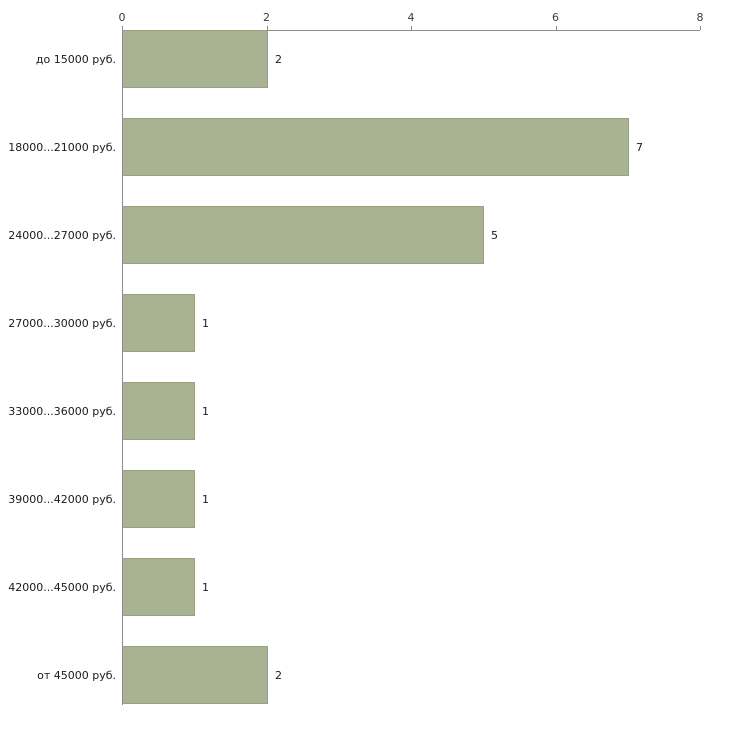  I want to click on x-axis-line, so click(411, 30).